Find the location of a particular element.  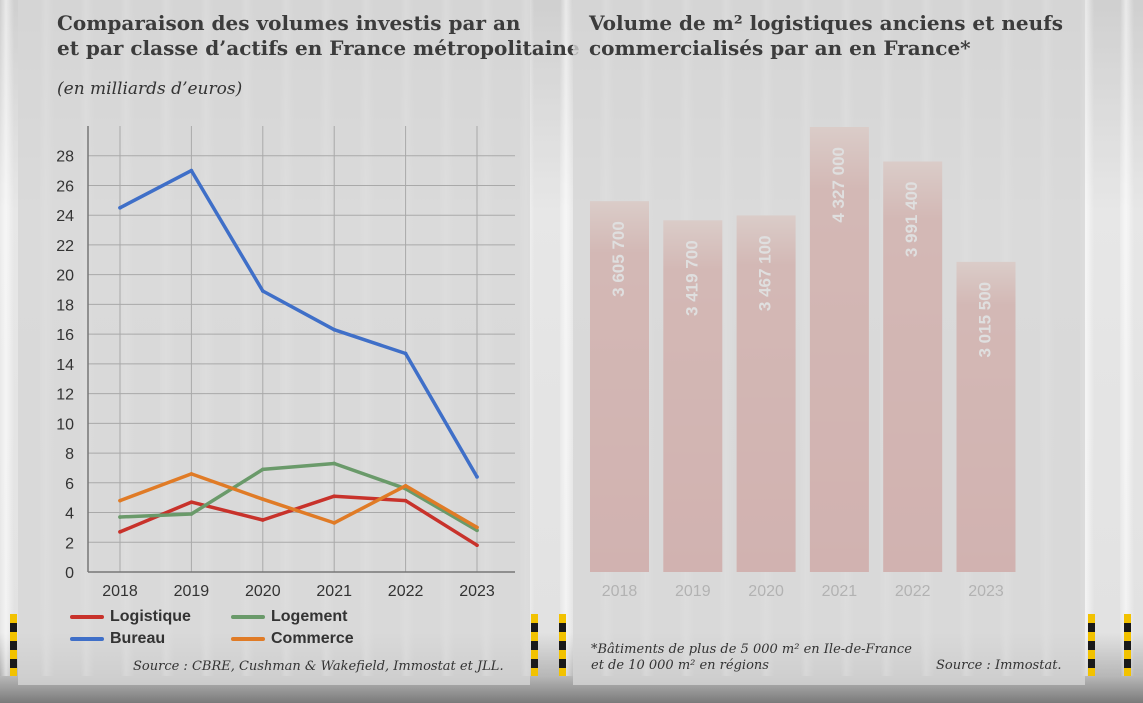

legend-item-logistique: Logistique is located at coordinates (130, 617).